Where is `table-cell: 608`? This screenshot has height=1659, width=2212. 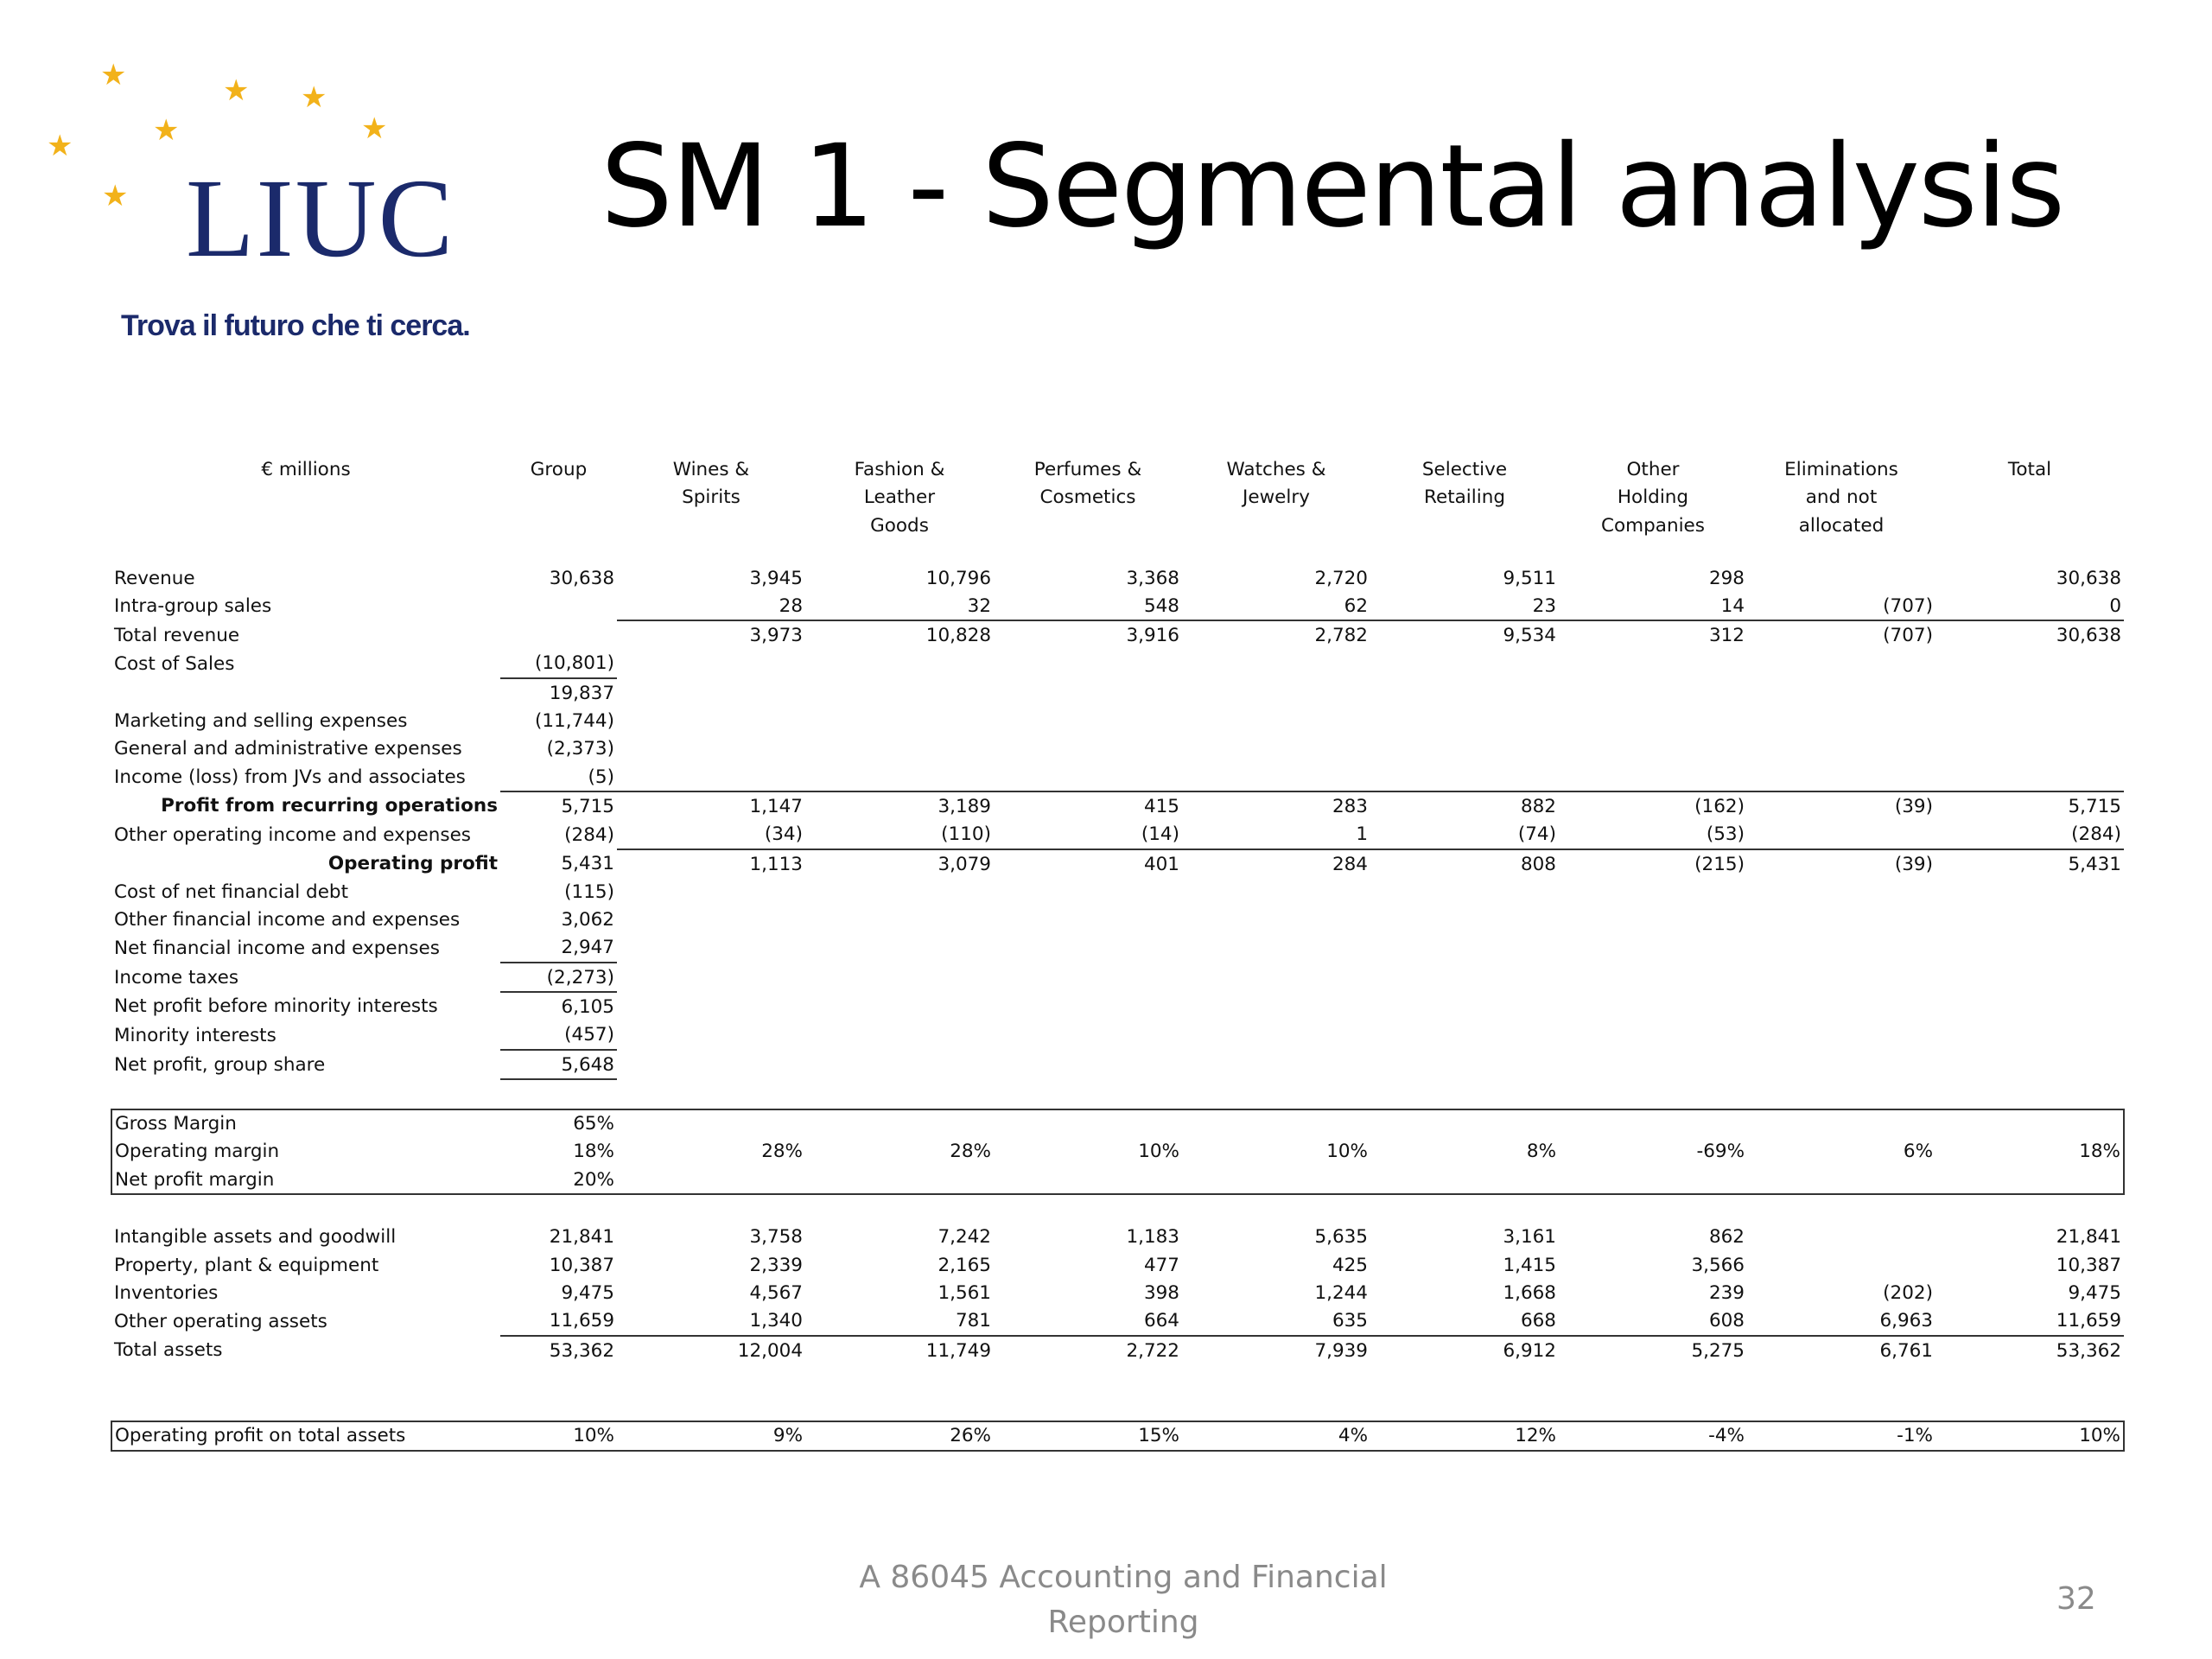 table-cell: 608 is located at coordinates (1653, 1321).